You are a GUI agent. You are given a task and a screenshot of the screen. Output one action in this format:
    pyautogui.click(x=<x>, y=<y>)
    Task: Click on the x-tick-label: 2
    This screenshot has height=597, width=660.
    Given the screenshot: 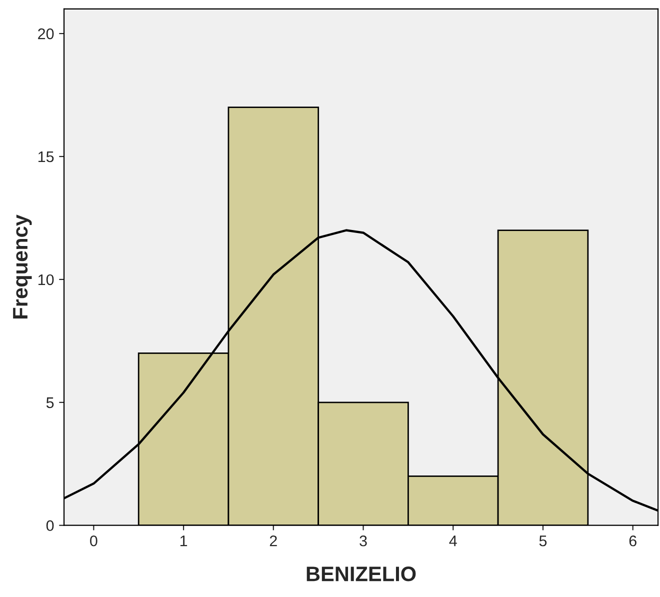 What is the action you would take?
    pyautogui.click(x=273, y=540)
    